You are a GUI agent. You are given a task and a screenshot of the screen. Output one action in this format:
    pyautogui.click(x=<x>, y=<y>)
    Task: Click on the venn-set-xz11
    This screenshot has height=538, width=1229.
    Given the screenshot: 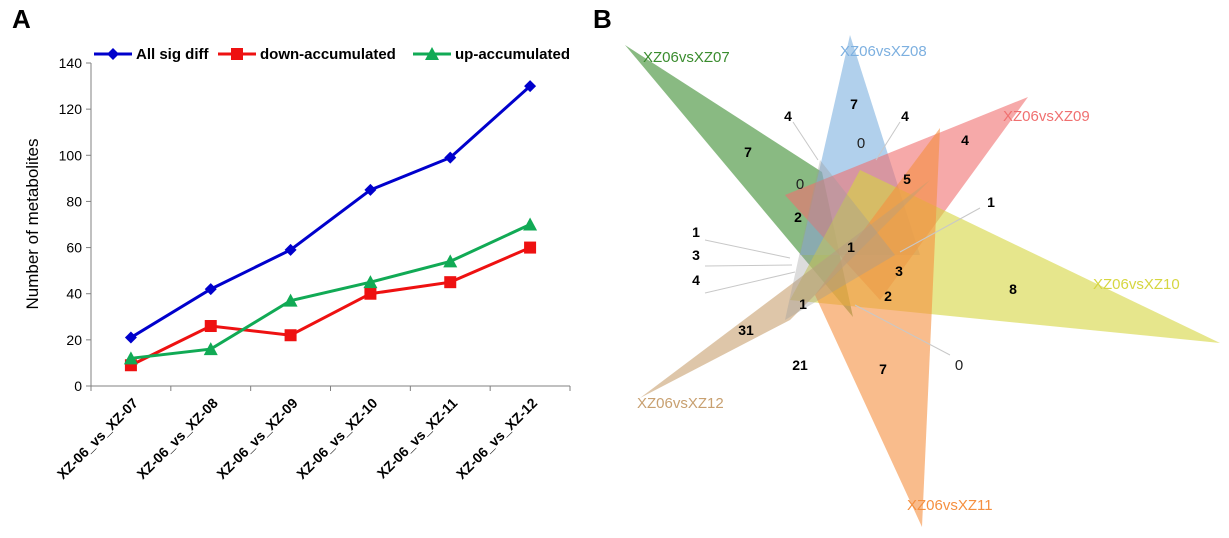 What is the action you would take?
    pyautogui.click(x=877, y=327)
    